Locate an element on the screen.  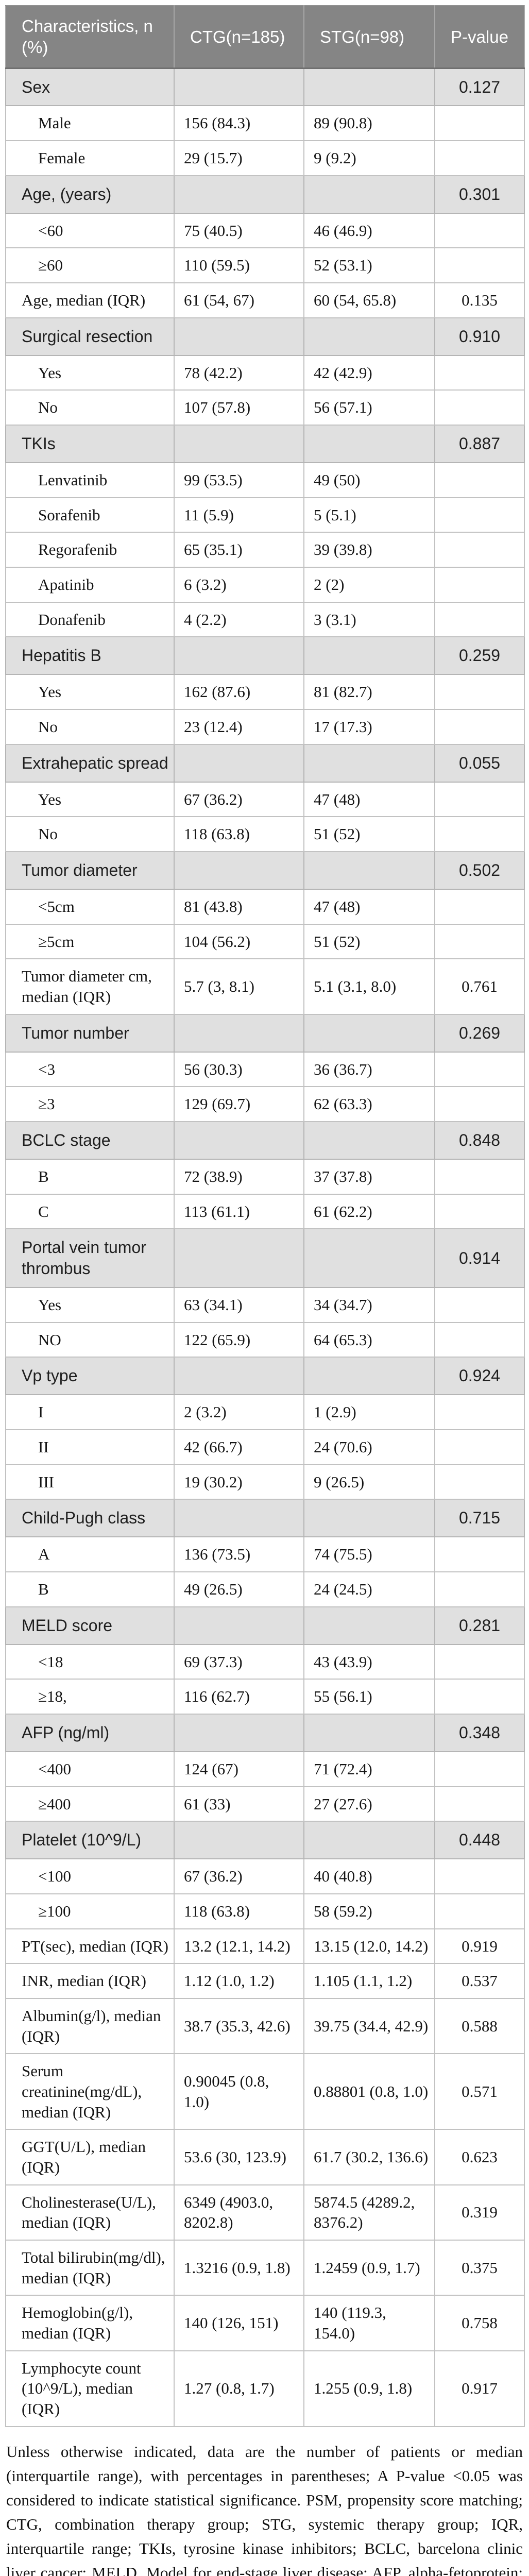
cell-label: Lymphocyte count (10^9/L), median (IQR) is located at coordinates (90, 2388).